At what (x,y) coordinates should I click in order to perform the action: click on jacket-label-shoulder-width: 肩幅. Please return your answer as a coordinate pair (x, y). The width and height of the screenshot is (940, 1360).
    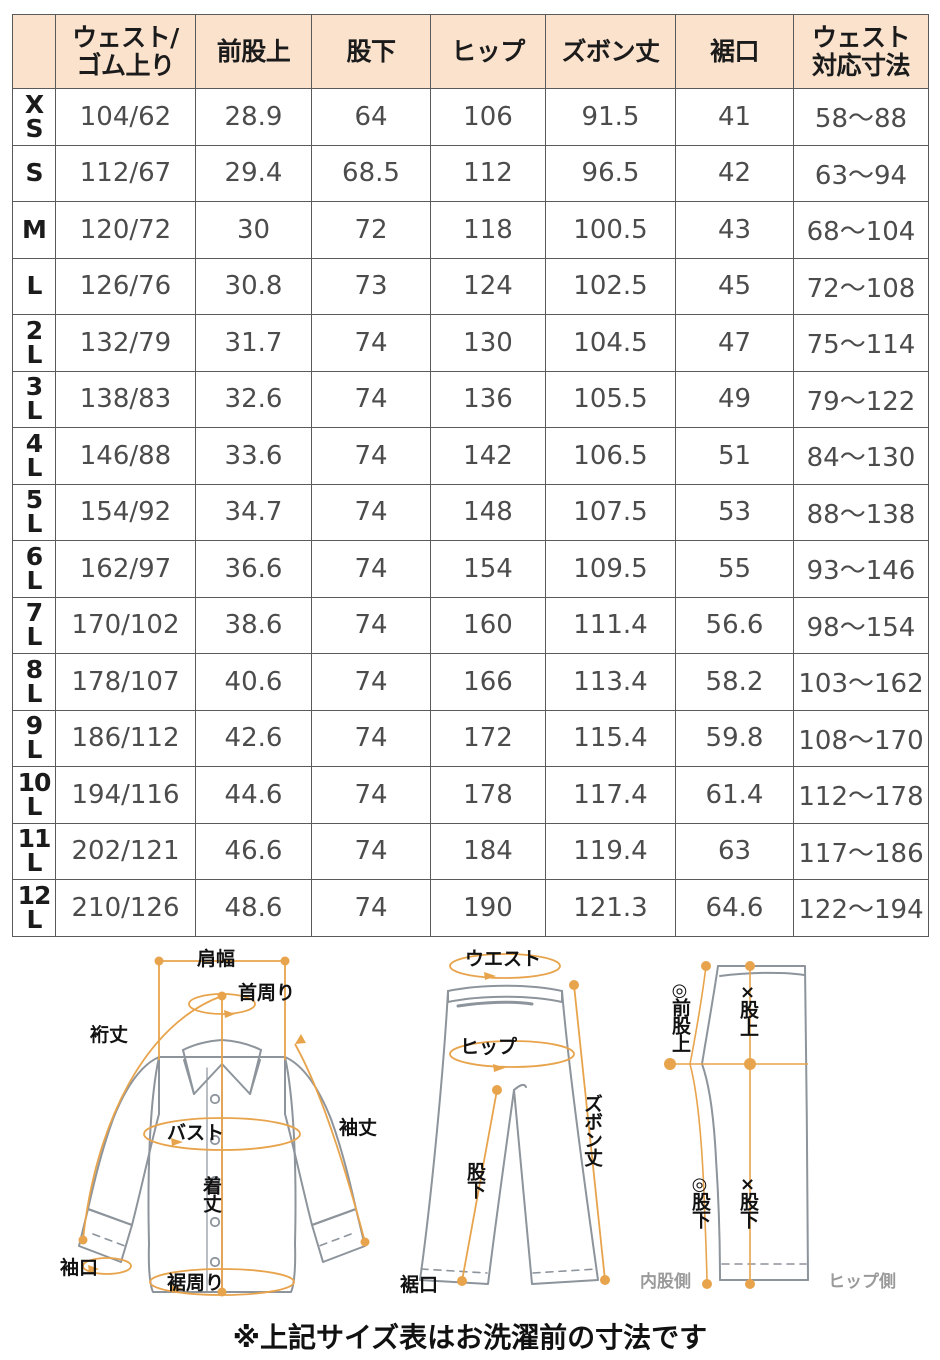
    Looking at the image, I should click on (216, 959).